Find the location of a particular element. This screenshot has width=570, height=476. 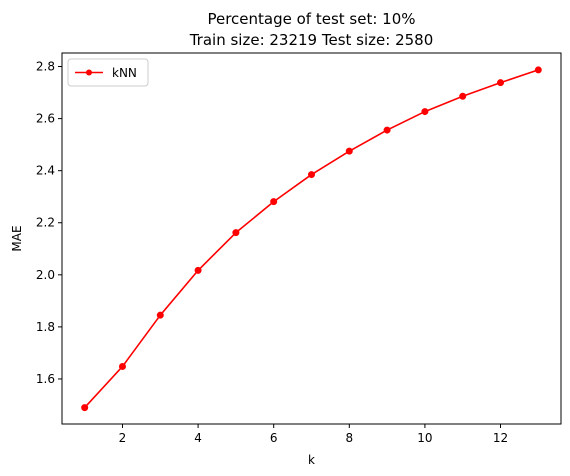

legend-box is located at coordinates (108, 72).